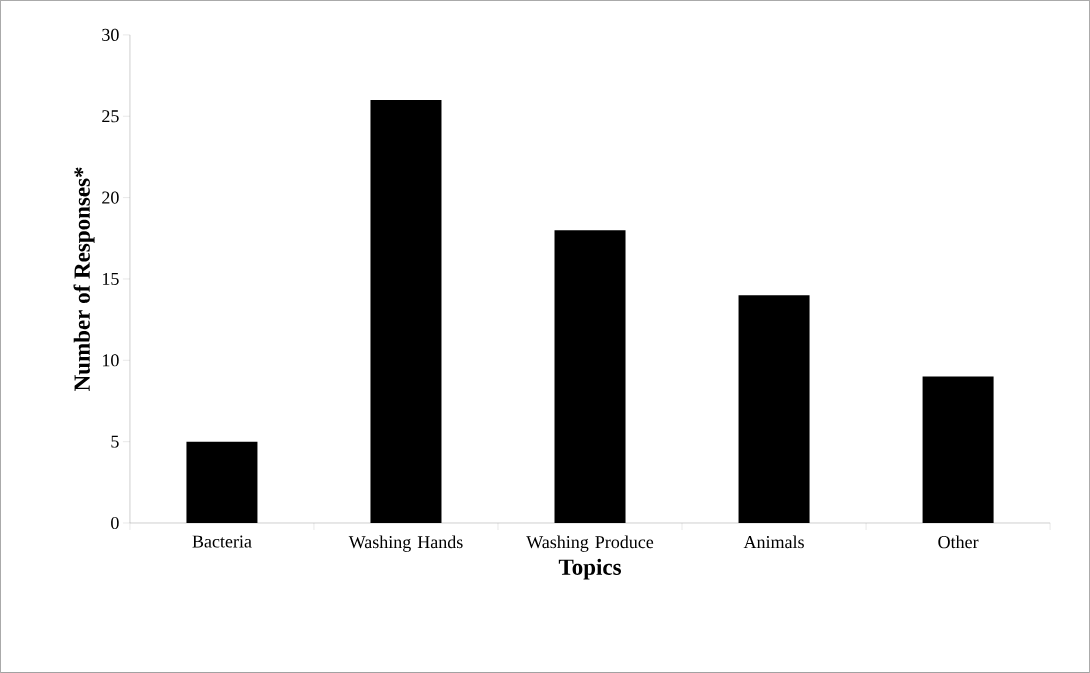 This screenshot has width=1090, height=673. I want to click on x-axis-title: Topics, so click(590, 569).